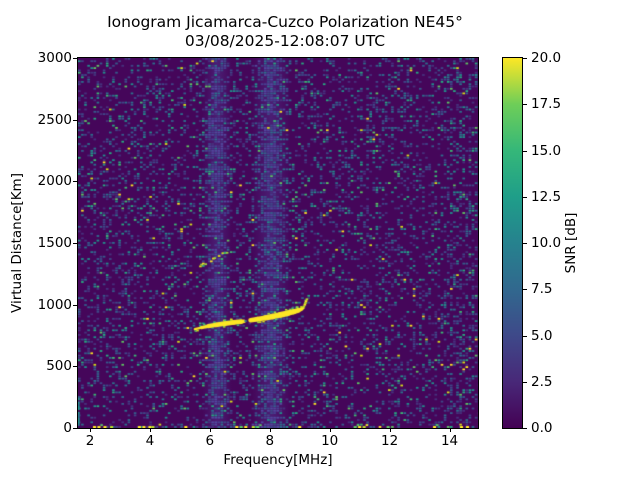 This screenshot has width=640, height=480. Describe the element at coordinates (54, 243) in the screenshot. I see `y-tick-label: 1500` at that location.